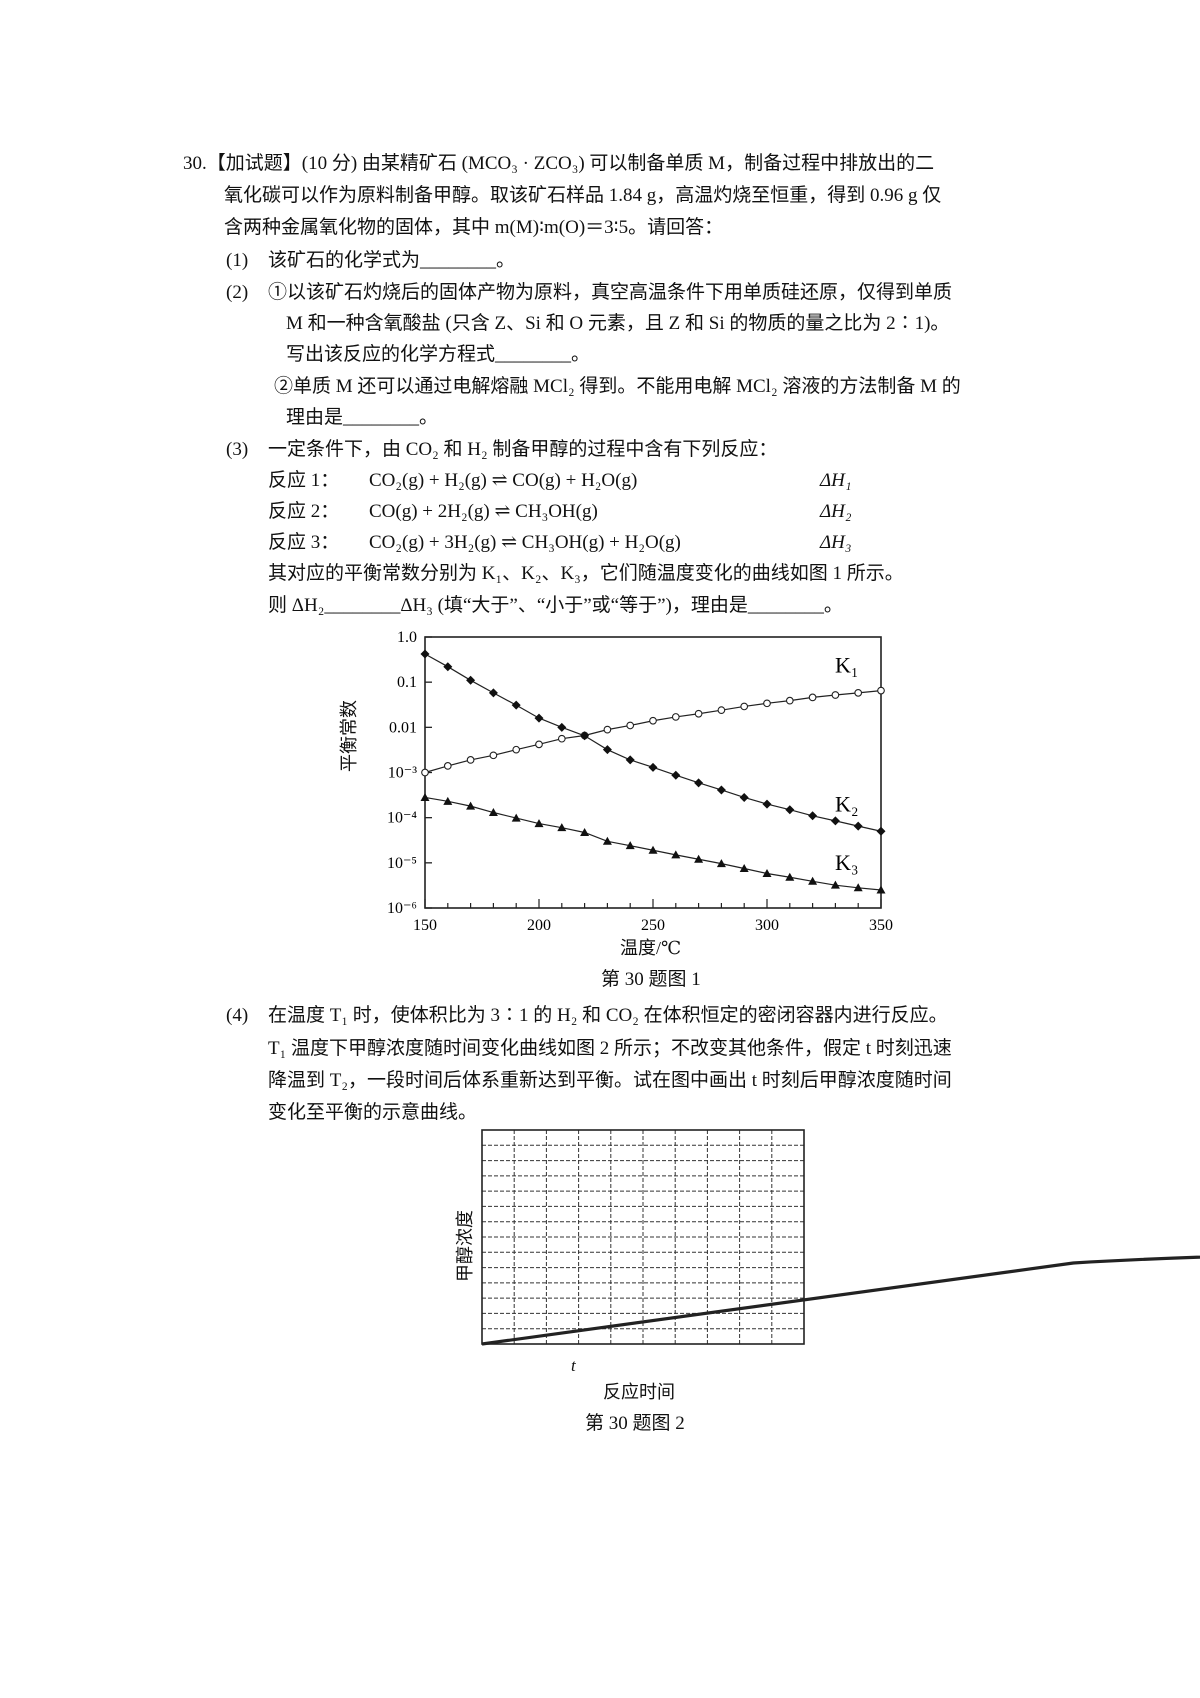 The image size is (1200, 1698). What do you see at coordinates (635, 1423) in the screenshot?
I see `chart2-caption: 第 30 题图 2` at bounding box center [635, 1423].